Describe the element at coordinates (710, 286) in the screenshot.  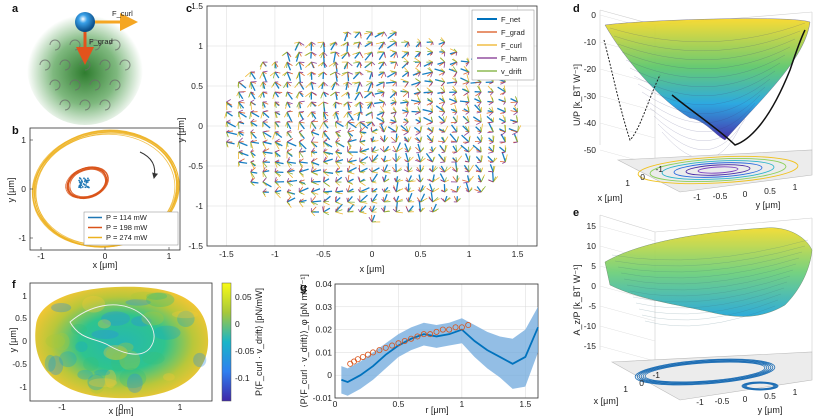
I see `mesh-line` at that location.